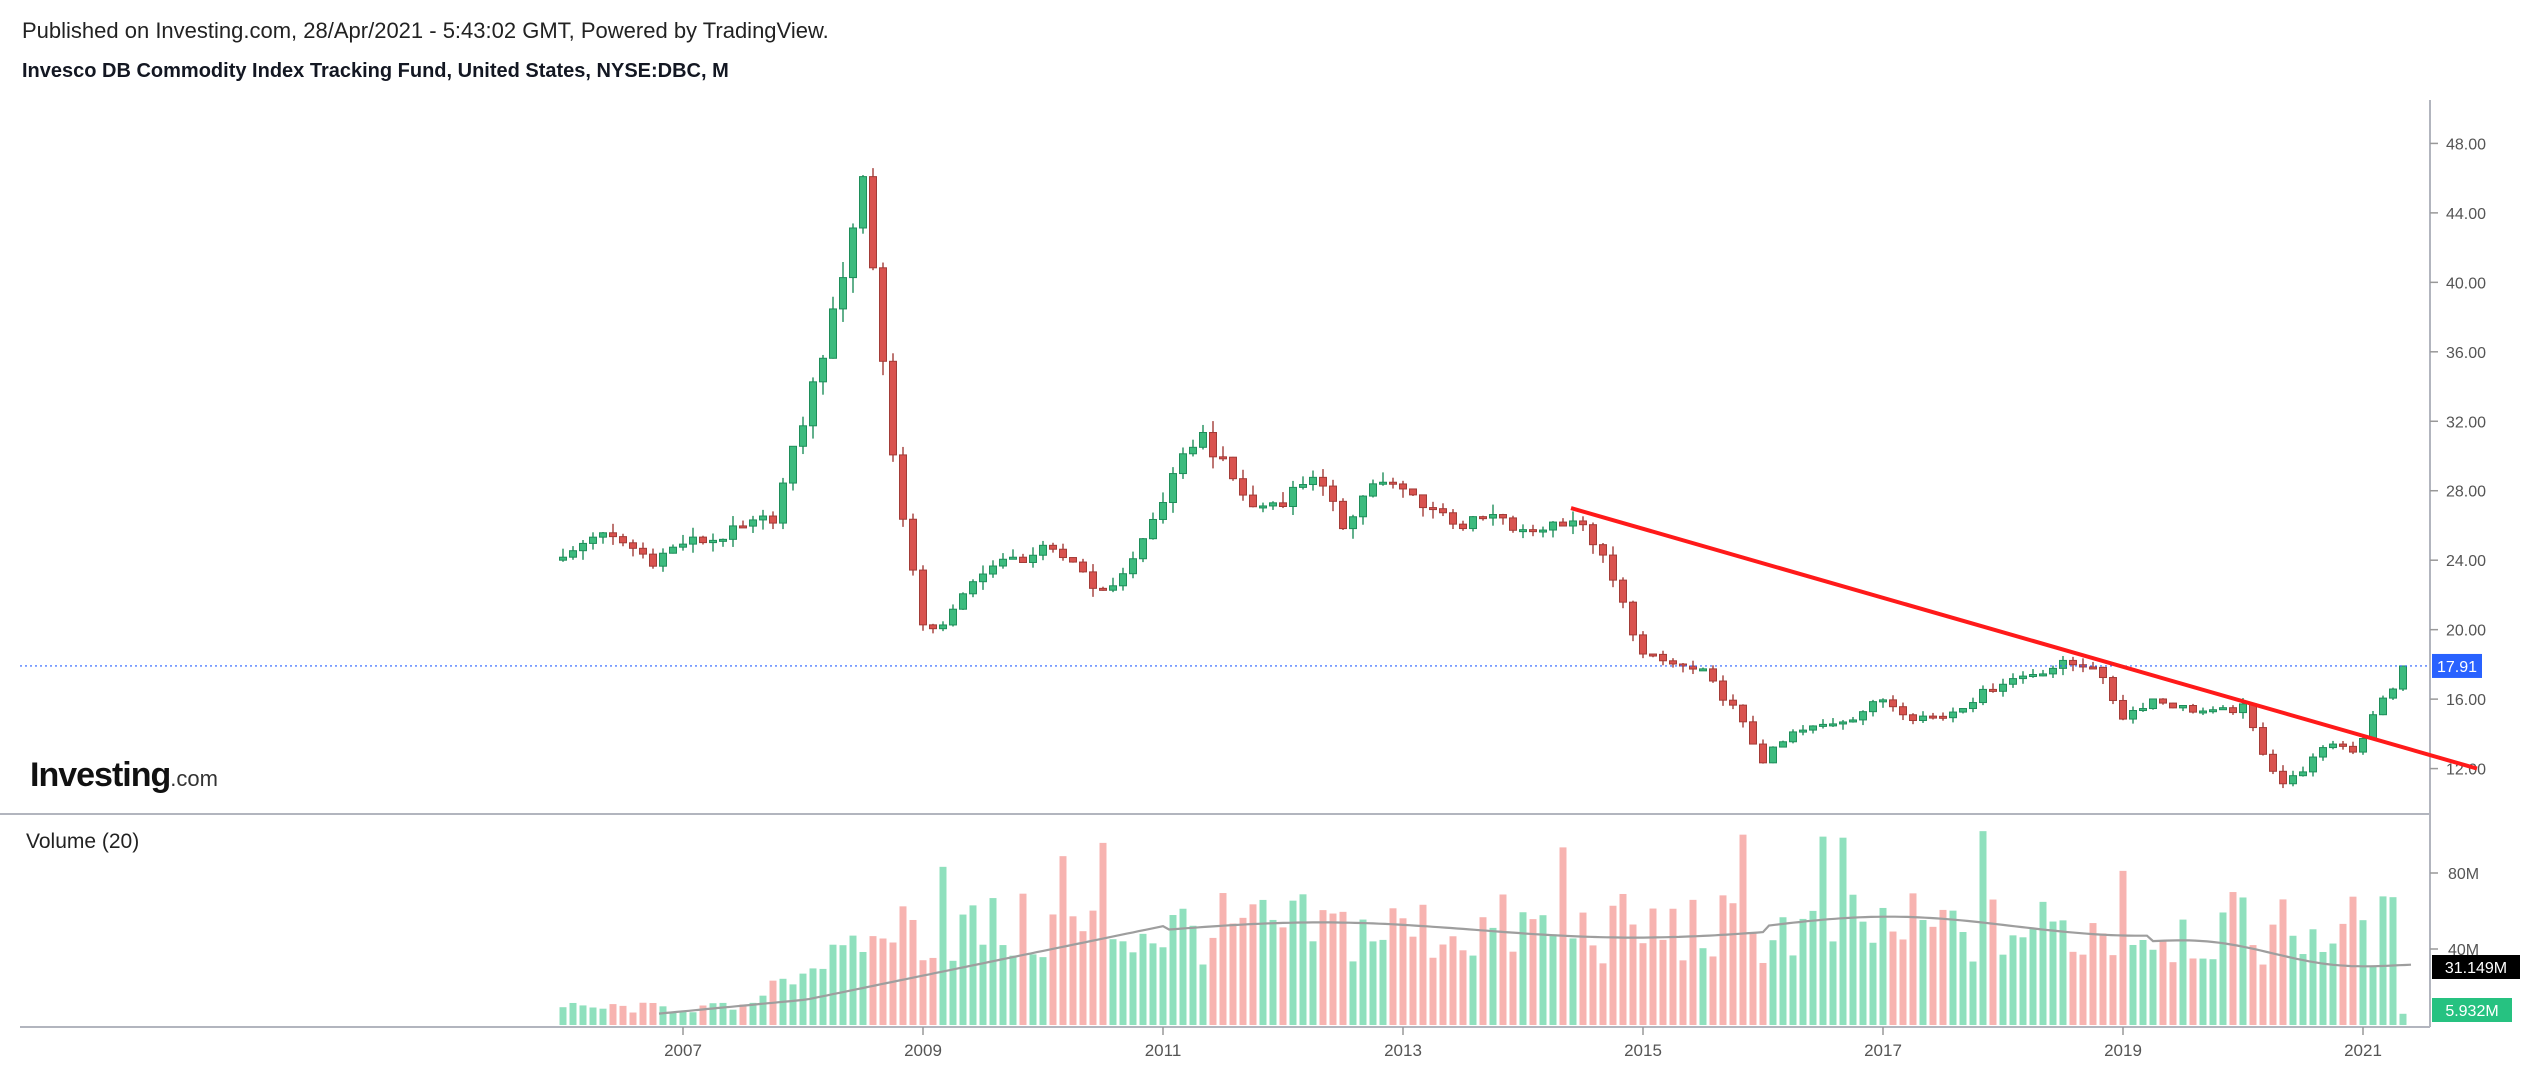  What do you see at coordinates (2466, 422) in the screenshot?
I see `y-tick-label: 32.00` at bounding box center [2466, 422].